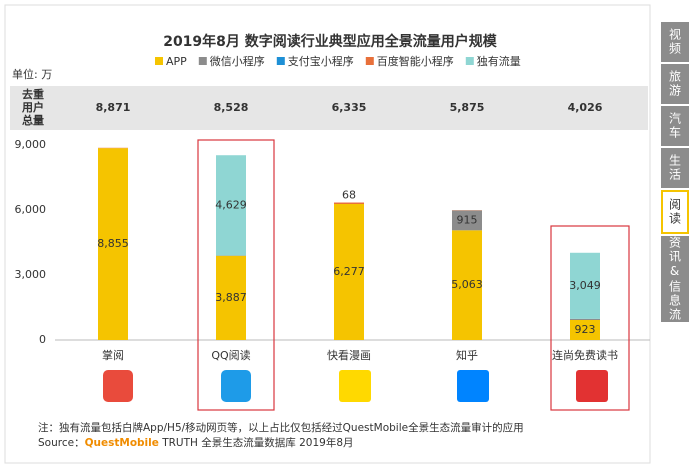 This screenshot has width=695, height=470. Describe the element at coordinates (675, 42) in the screenshot. I see `nav-tab: 视频` at that location.